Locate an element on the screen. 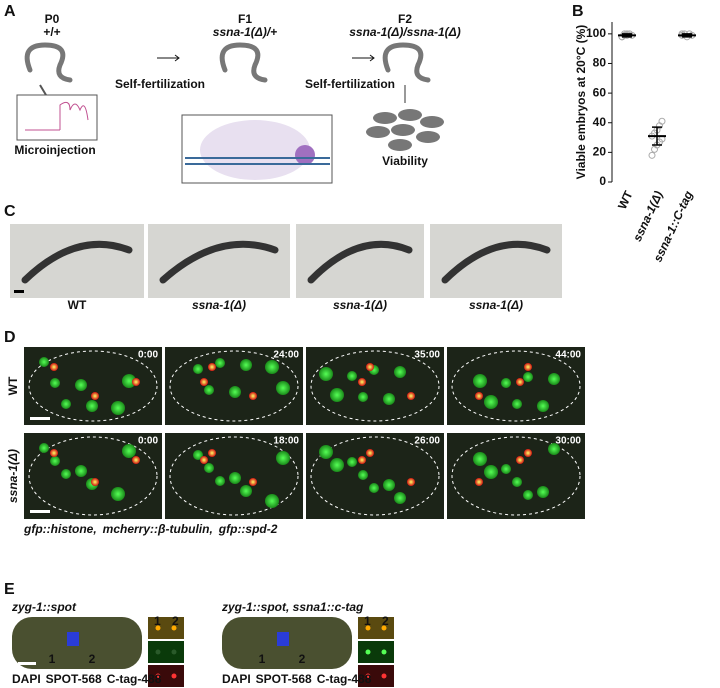 The width and height of the screenshot is (720, 688). legend-entry: DAPI is located at coordinates (236, 679).